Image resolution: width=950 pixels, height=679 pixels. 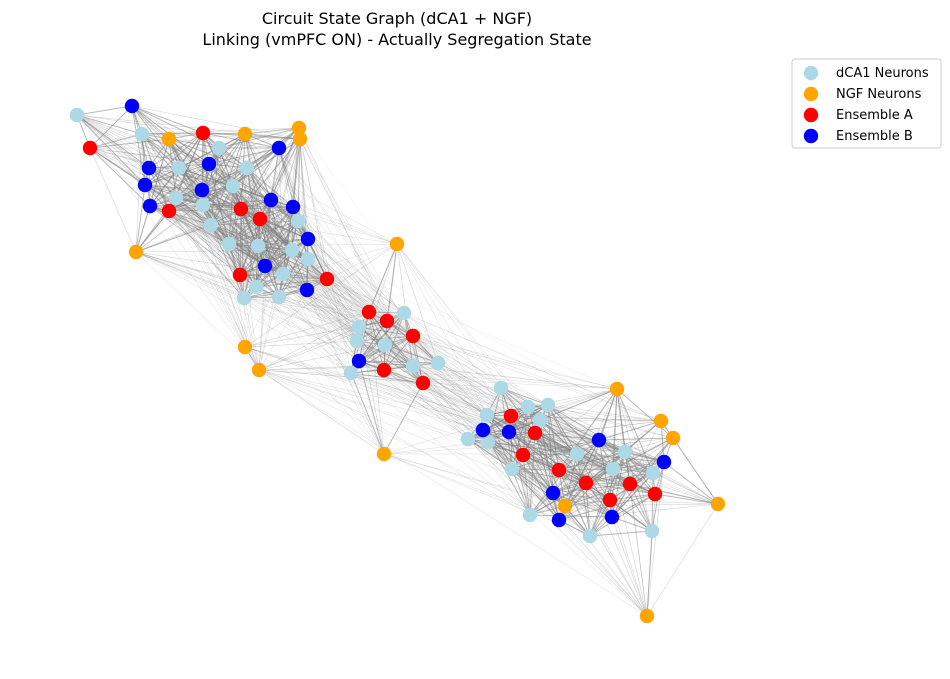 What do you see at coordinates (599, 440) in the screenshot?
I see `node-b` at bounding box center [599, 440].